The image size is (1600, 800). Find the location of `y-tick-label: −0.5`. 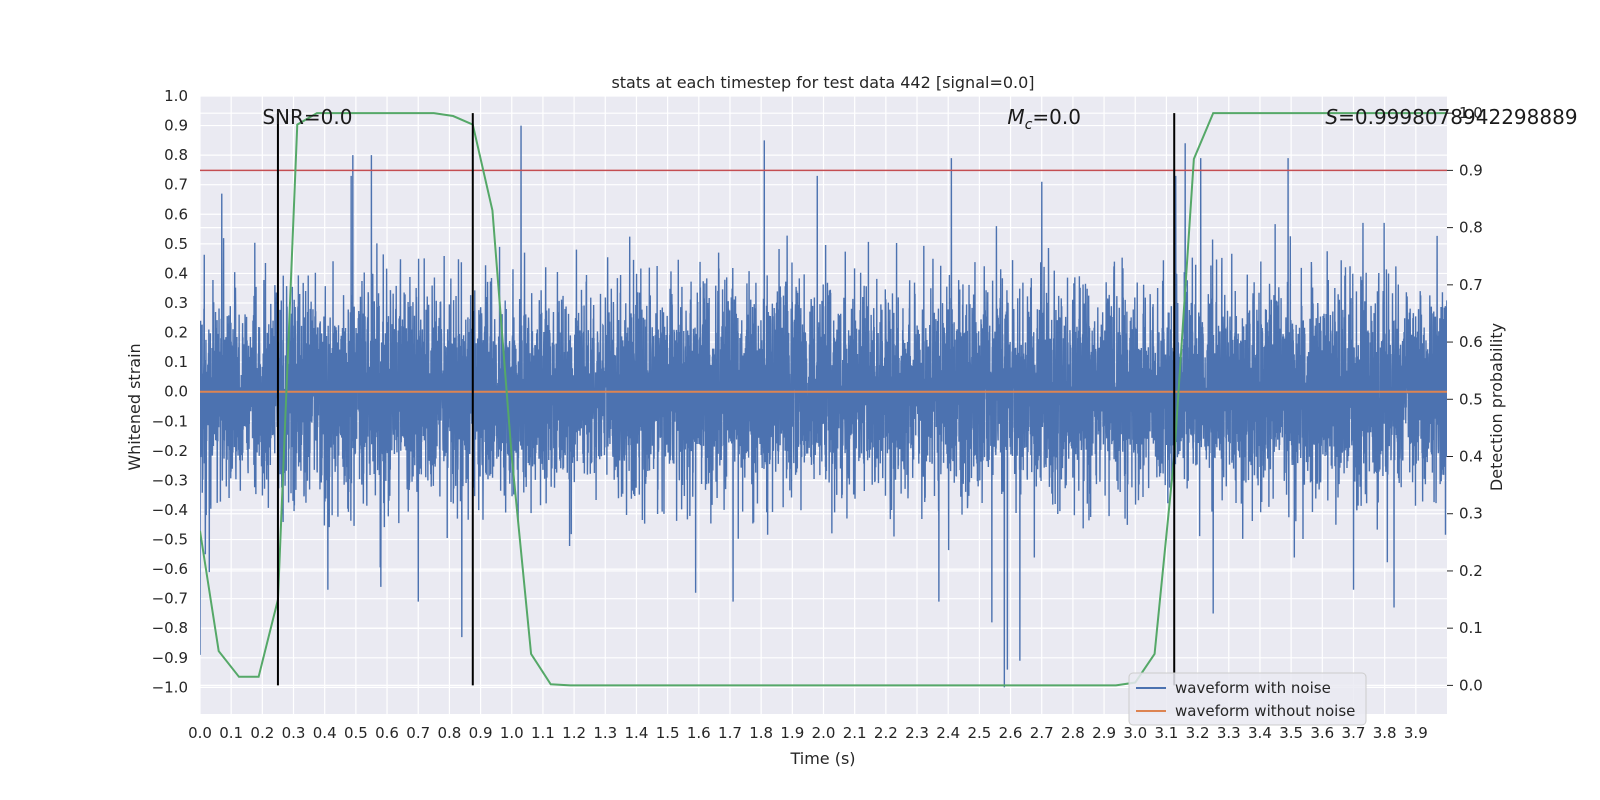

y-tick-label: −0.5 is located at coordinates (170, 540).